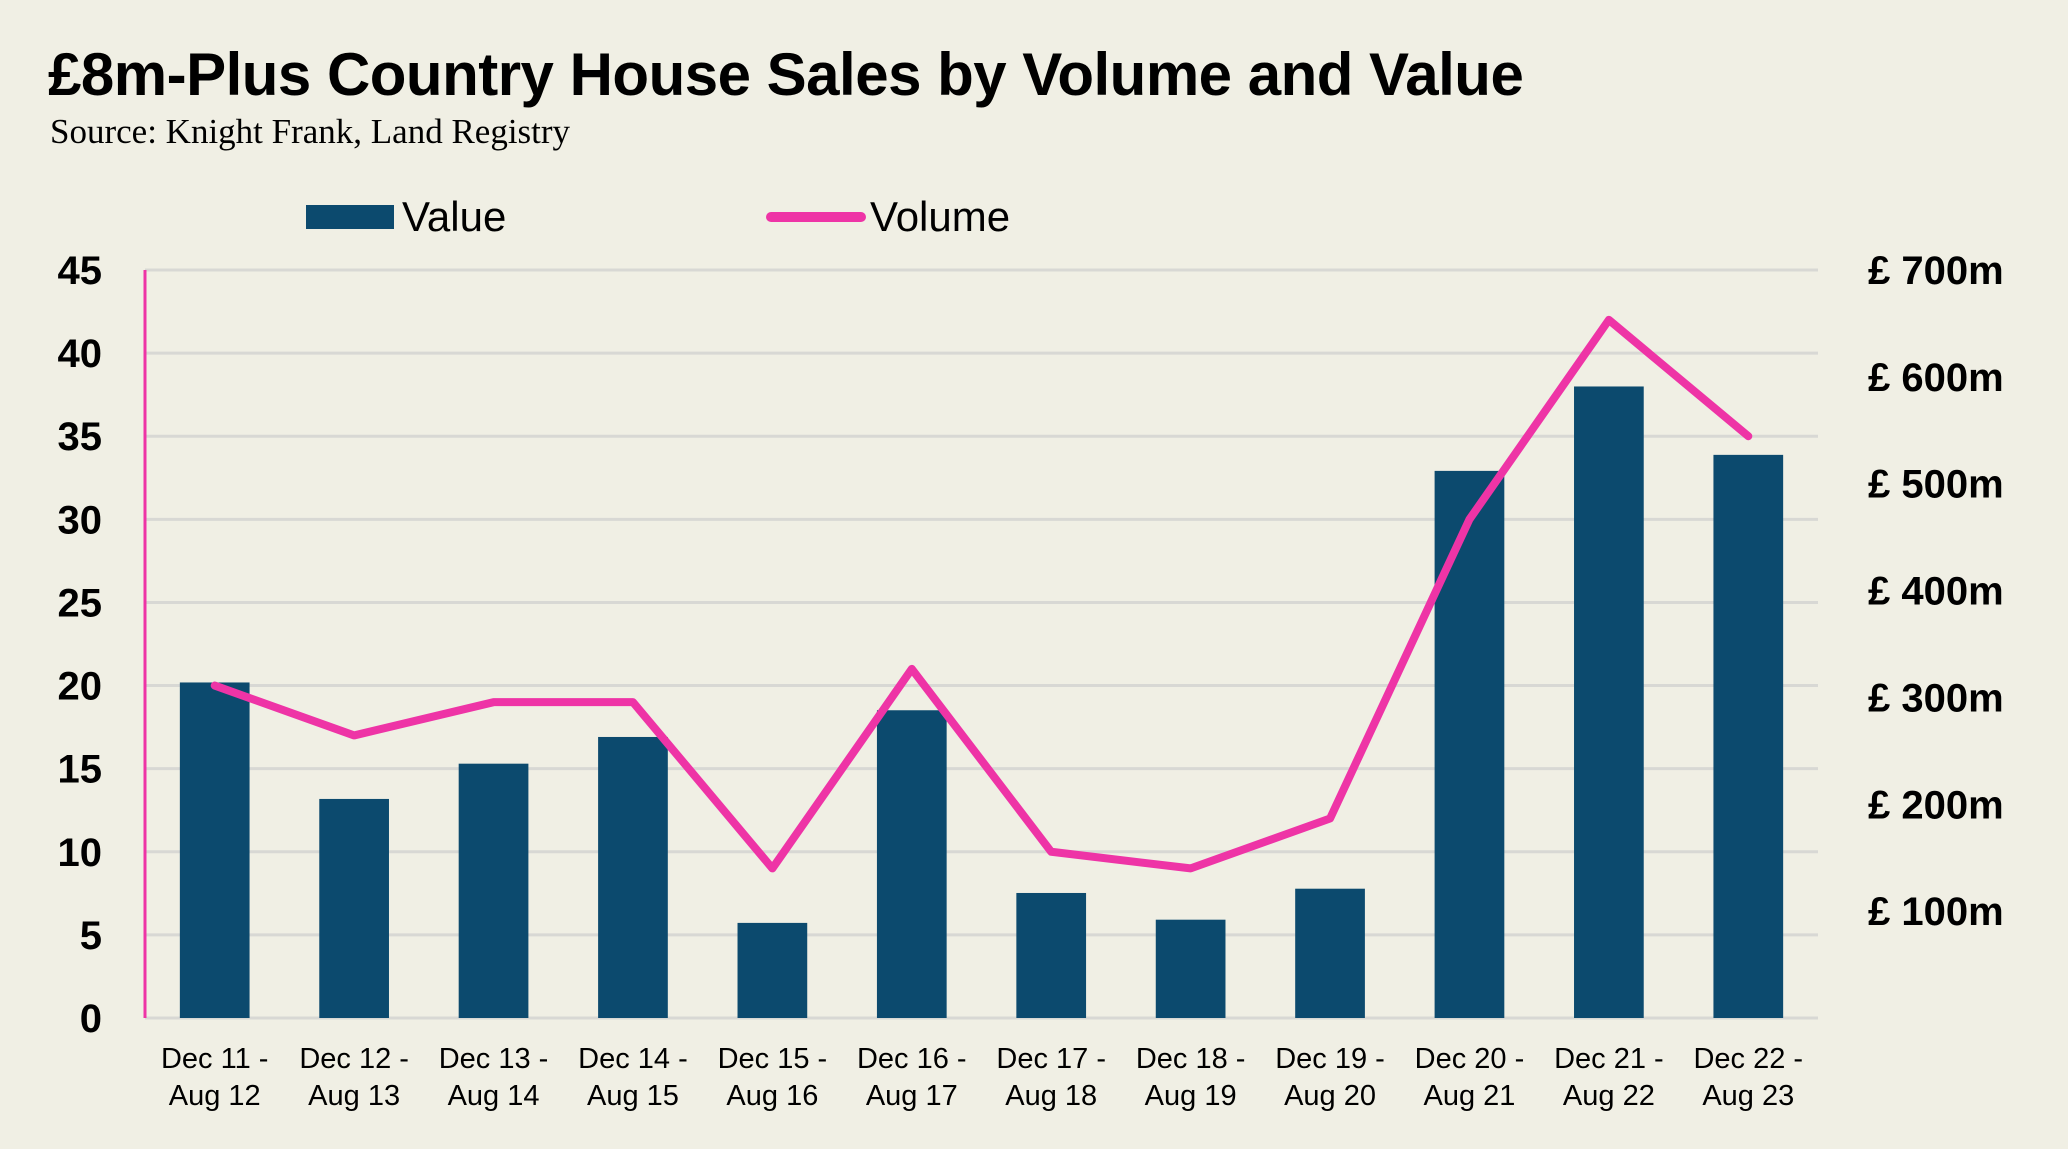  What do you see at coordinates (772, 1096) in the screenshot?
I see `x-tick-label-line2: Aug 16` at bounding box center [772, 1096].